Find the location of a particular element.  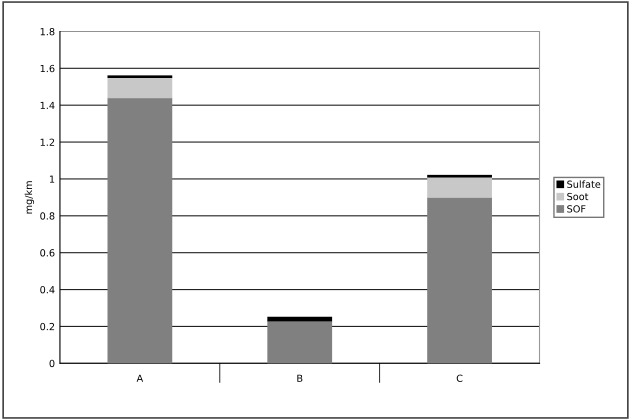

legend-label: SOF is located at coordinates (576, 209).